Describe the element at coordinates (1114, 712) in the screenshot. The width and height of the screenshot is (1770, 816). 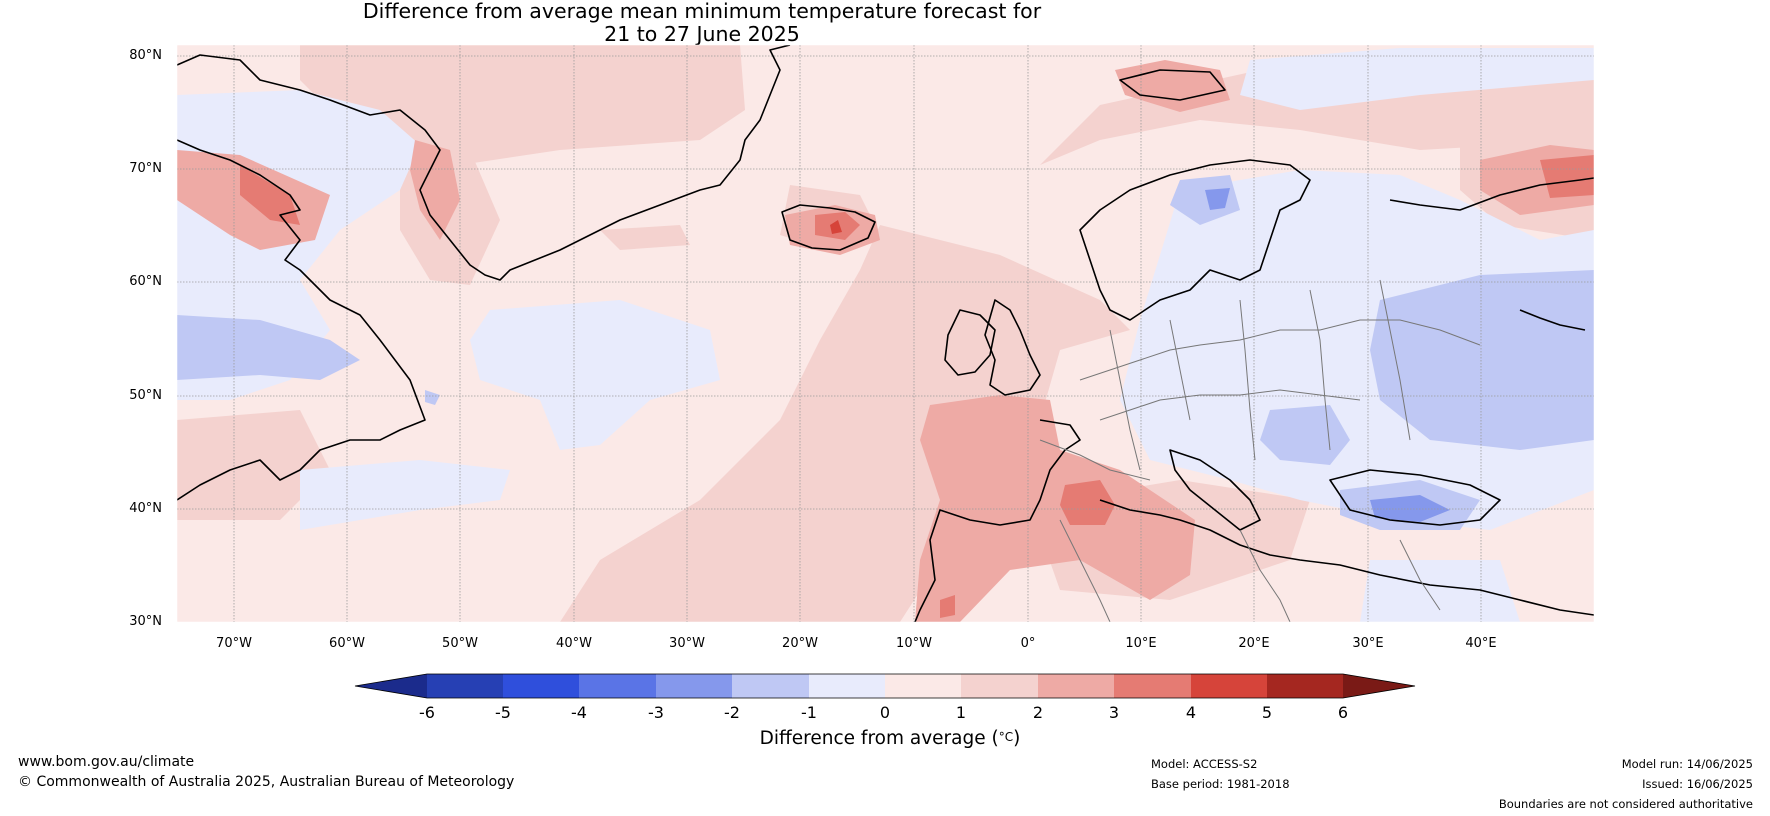
I see `colorbar-tick-3: 3` at that location.